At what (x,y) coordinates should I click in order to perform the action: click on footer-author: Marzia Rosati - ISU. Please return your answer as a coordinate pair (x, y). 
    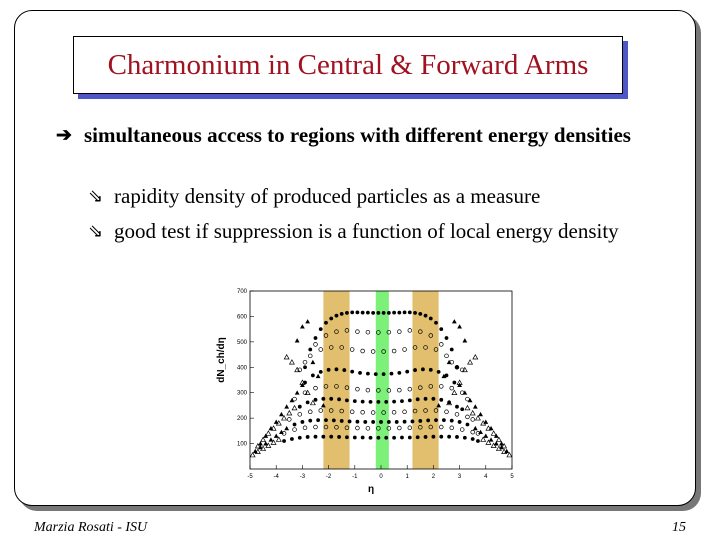
    Looking at the image, I should click on (91, 527).